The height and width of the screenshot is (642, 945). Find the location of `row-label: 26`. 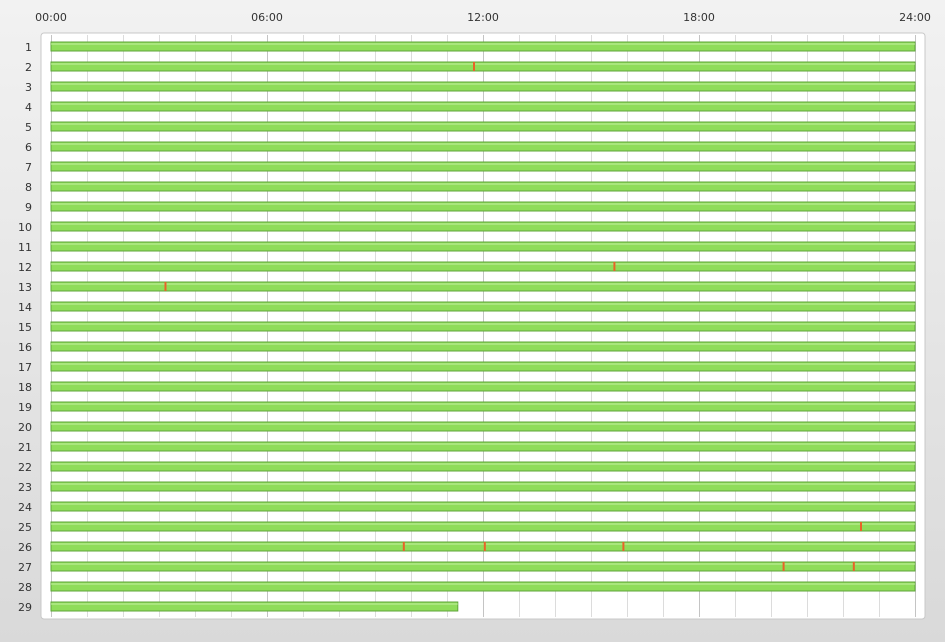

row-label: 26 is located at coordinates (25, 547).